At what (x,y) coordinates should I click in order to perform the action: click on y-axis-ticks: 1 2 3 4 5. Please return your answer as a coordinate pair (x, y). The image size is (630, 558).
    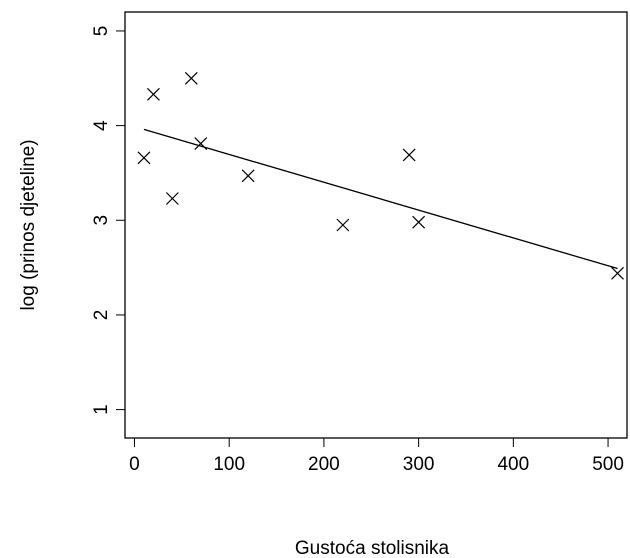
    Looking at the image, I should click on (108, 220).